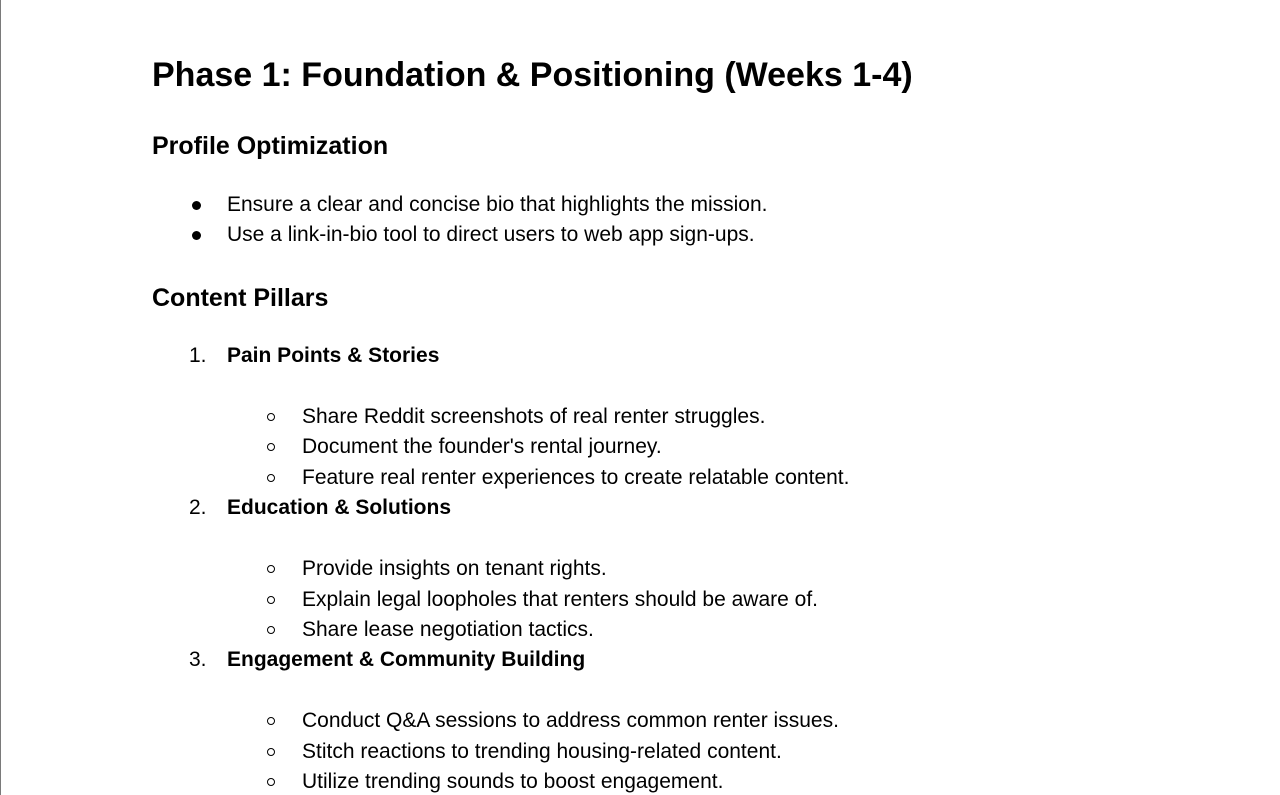 This screenshot has height=795, width=1280. Describe the element at coordinates (339, 507) in the screenshot. I see `pillar-title: Education & Solutions` at that location.